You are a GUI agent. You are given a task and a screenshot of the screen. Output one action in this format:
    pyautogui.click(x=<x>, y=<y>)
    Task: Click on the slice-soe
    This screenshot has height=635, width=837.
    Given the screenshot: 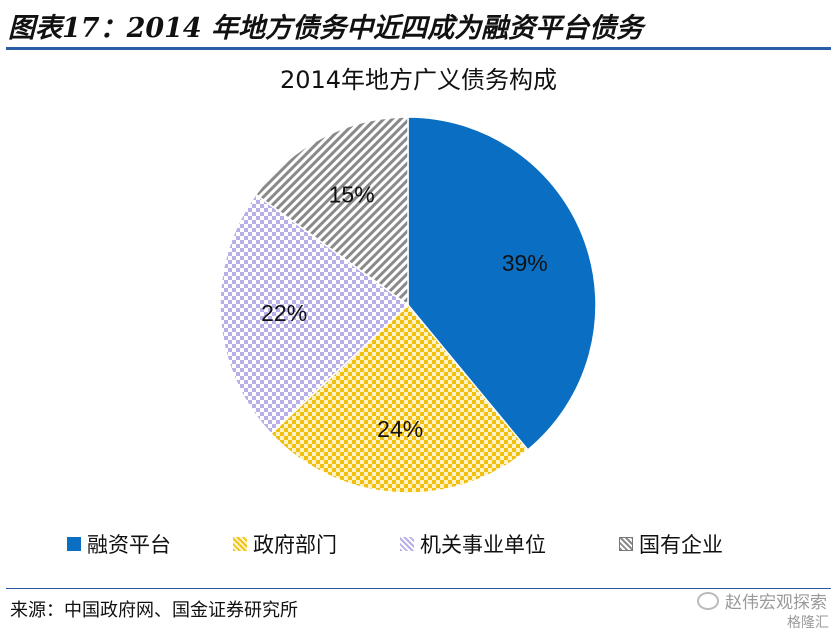 What is the action you would take?
    pyautogui.click(x=331, y=211)
    